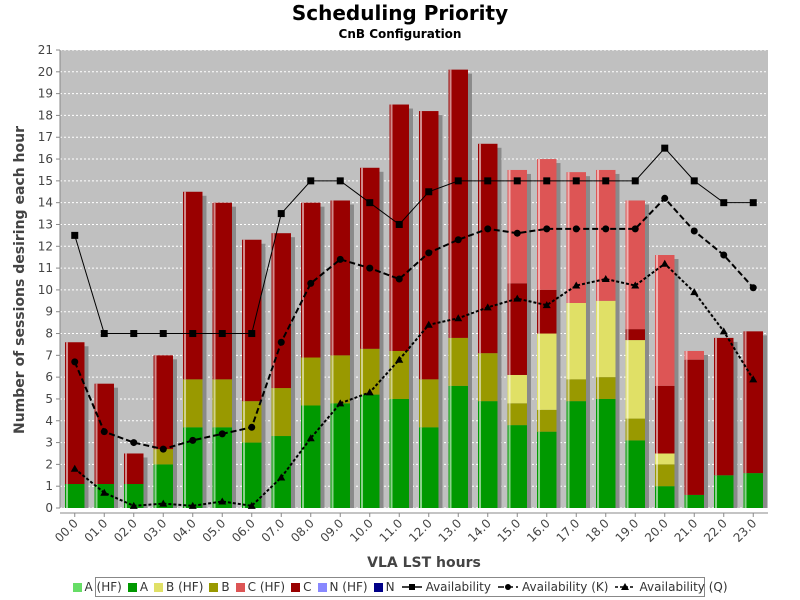  What do you see at coordinates (400, 13) in the screenshot?
I see `chart-title: Scheduling Priority` at bounding box center [400, 13].